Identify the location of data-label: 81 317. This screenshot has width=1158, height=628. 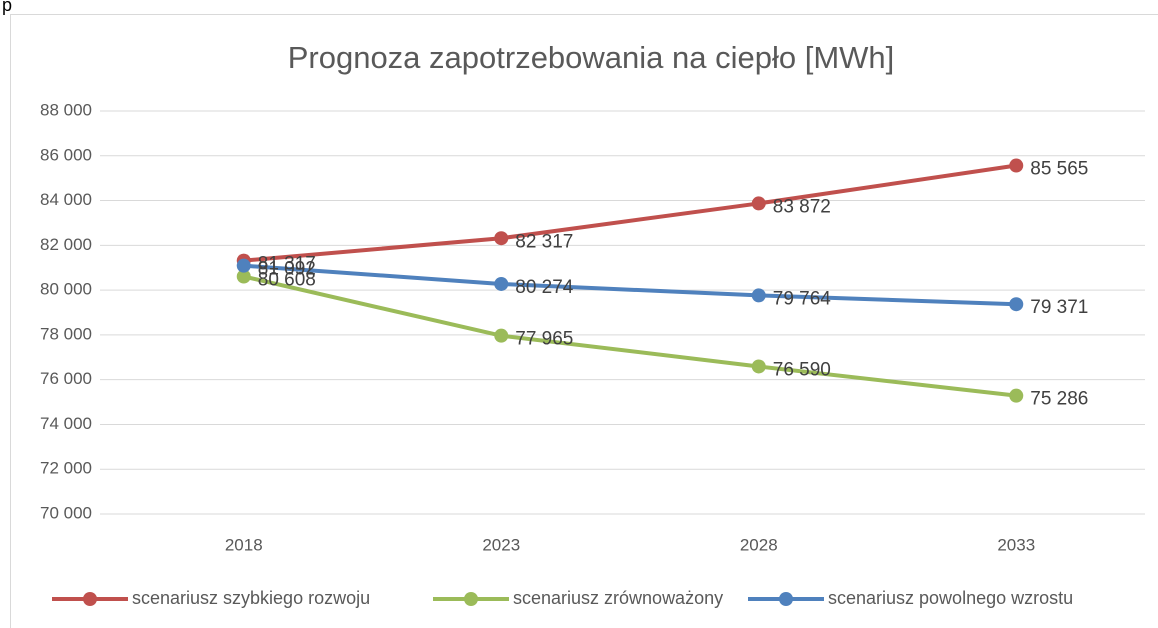
(287, 264).